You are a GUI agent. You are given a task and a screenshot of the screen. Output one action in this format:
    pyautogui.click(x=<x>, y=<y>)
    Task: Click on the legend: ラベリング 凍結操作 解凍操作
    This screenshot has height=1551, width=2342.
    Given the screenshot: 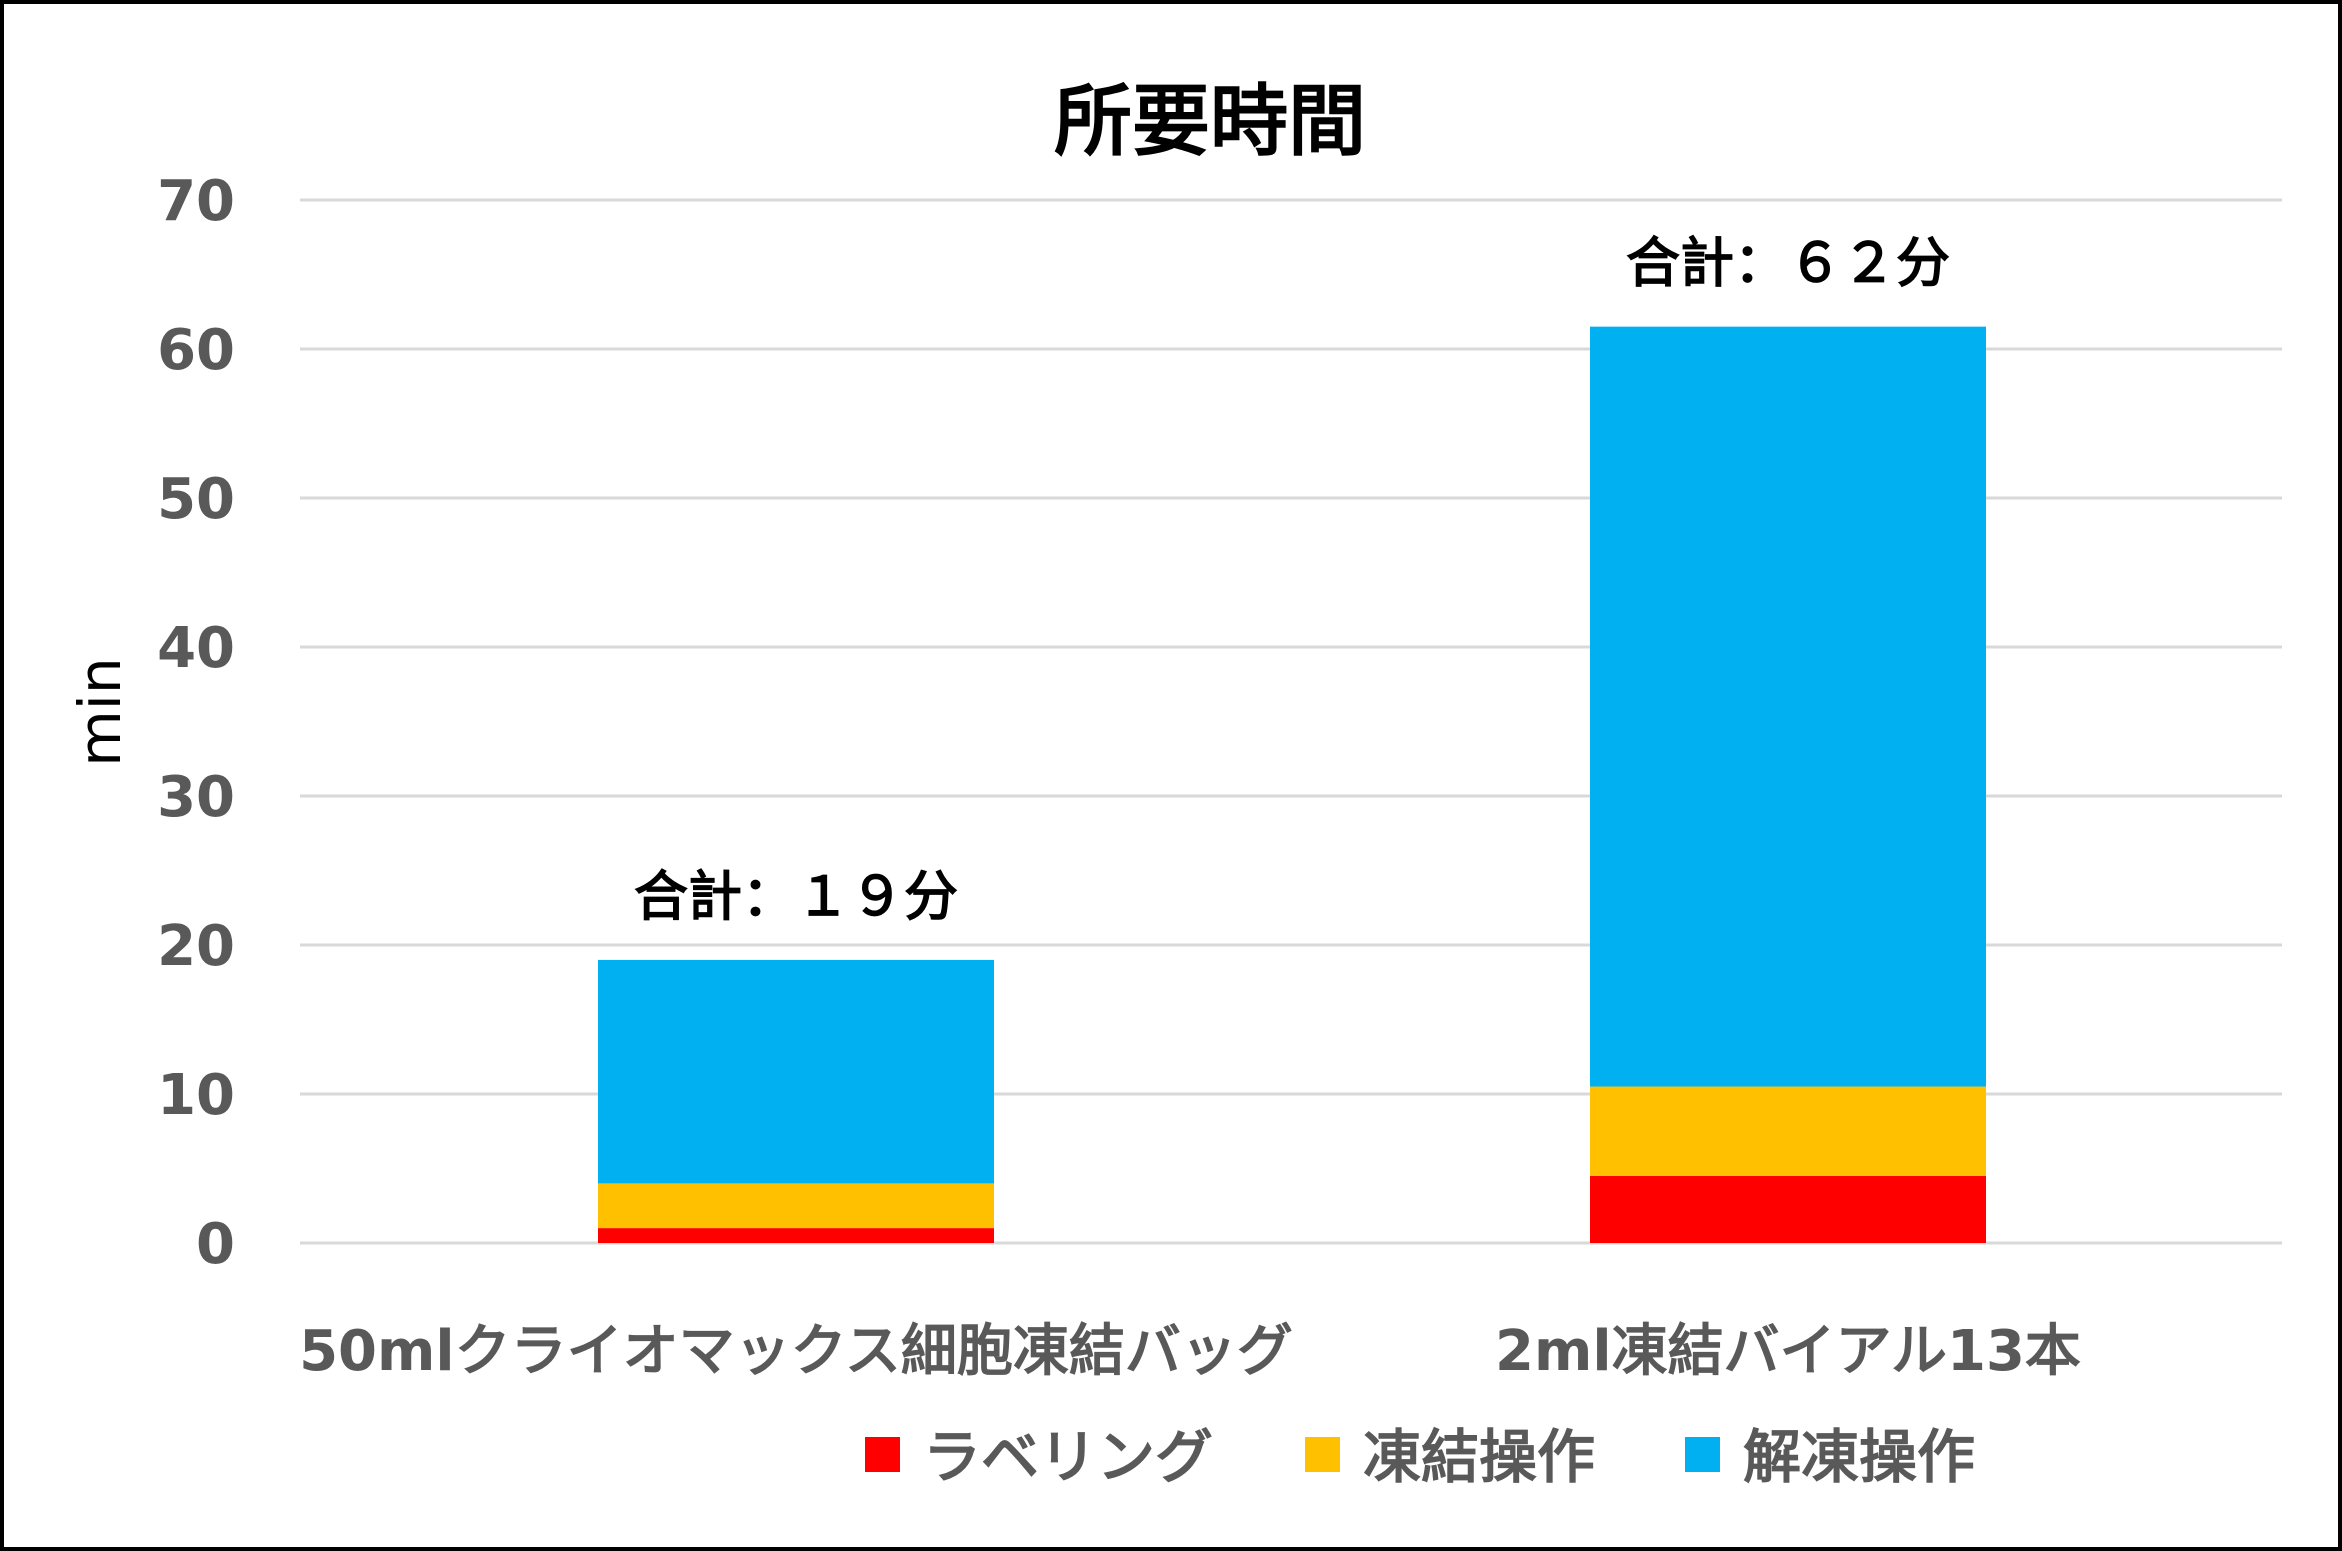 What is the action you would take?
    pyautogui.click(x=1420, y=1457)
    